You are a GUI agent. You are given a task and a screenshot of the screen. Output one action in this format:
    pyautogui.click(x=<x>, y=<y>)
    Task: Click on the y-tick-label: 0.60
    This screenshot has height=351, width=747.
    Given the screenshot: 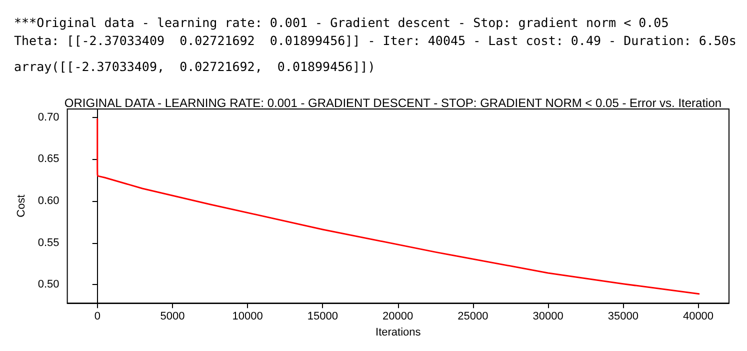 What is the action you would take?
    pyautogui.click(x=49, y=201)
    